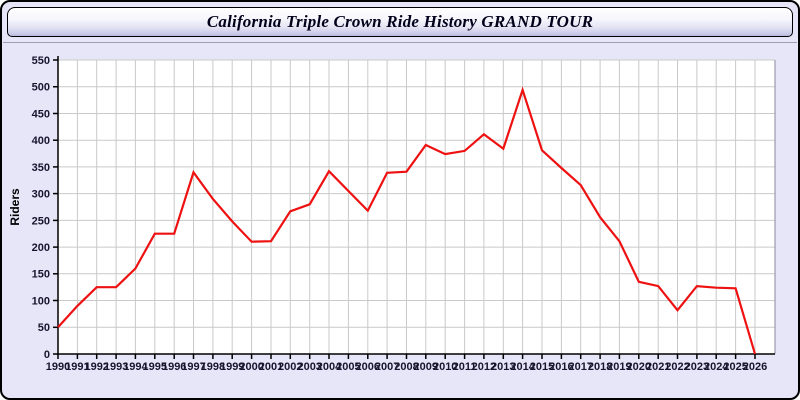 The image size is (800, 400). I want to click on y-tick-label: 300, so click(41, 194).